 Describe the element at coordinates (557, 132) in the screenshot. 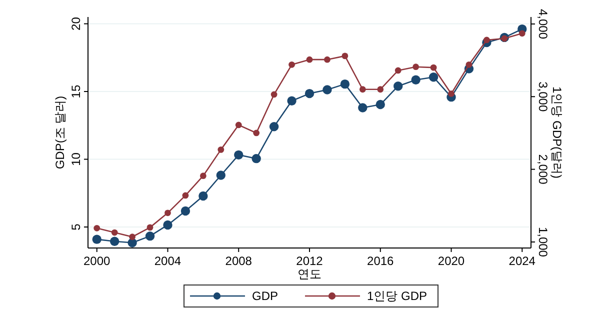

I see `y2-axis-title: 1인당 GDP(달러)` at that location.